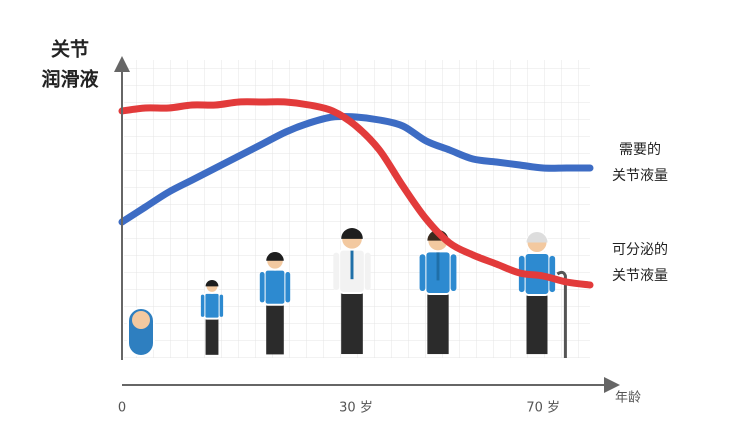 This screenshot has height=437, width=742. Describe the element at coordinates (356, 408) in the screenshot. I see `x-tick-label: 30 岁` at that location.